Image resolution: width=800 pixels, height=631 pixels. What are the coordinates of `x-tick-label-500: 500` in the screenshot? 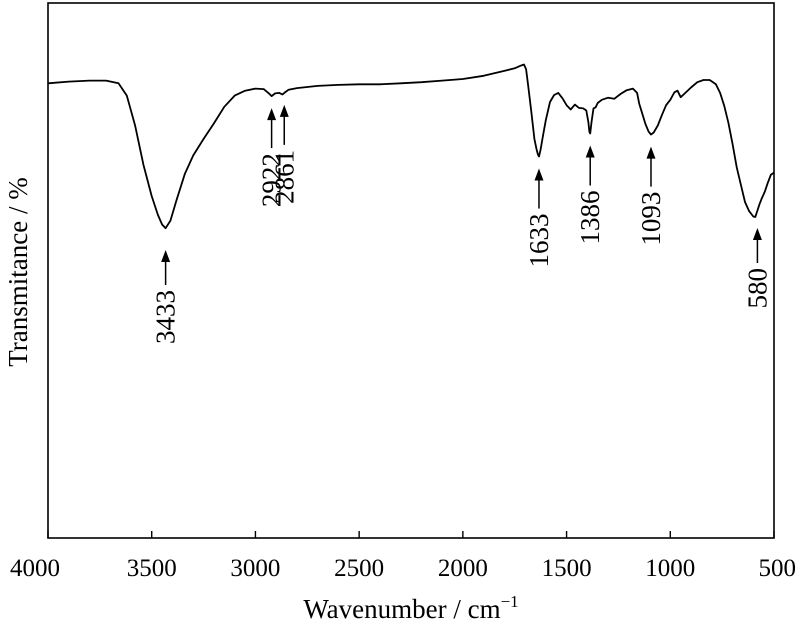 It's located at (778, 568).